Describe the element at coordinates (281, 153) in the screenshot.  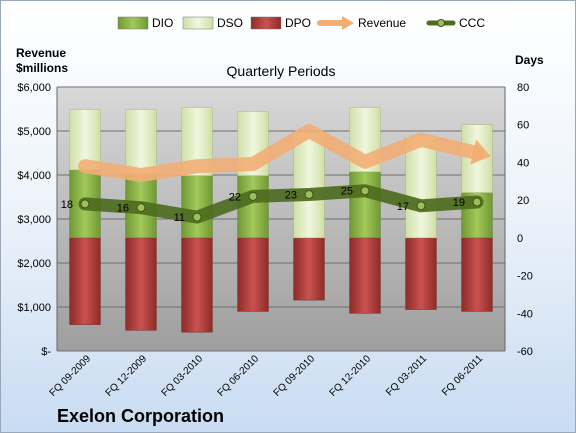
I see `revenue-line` at that location.